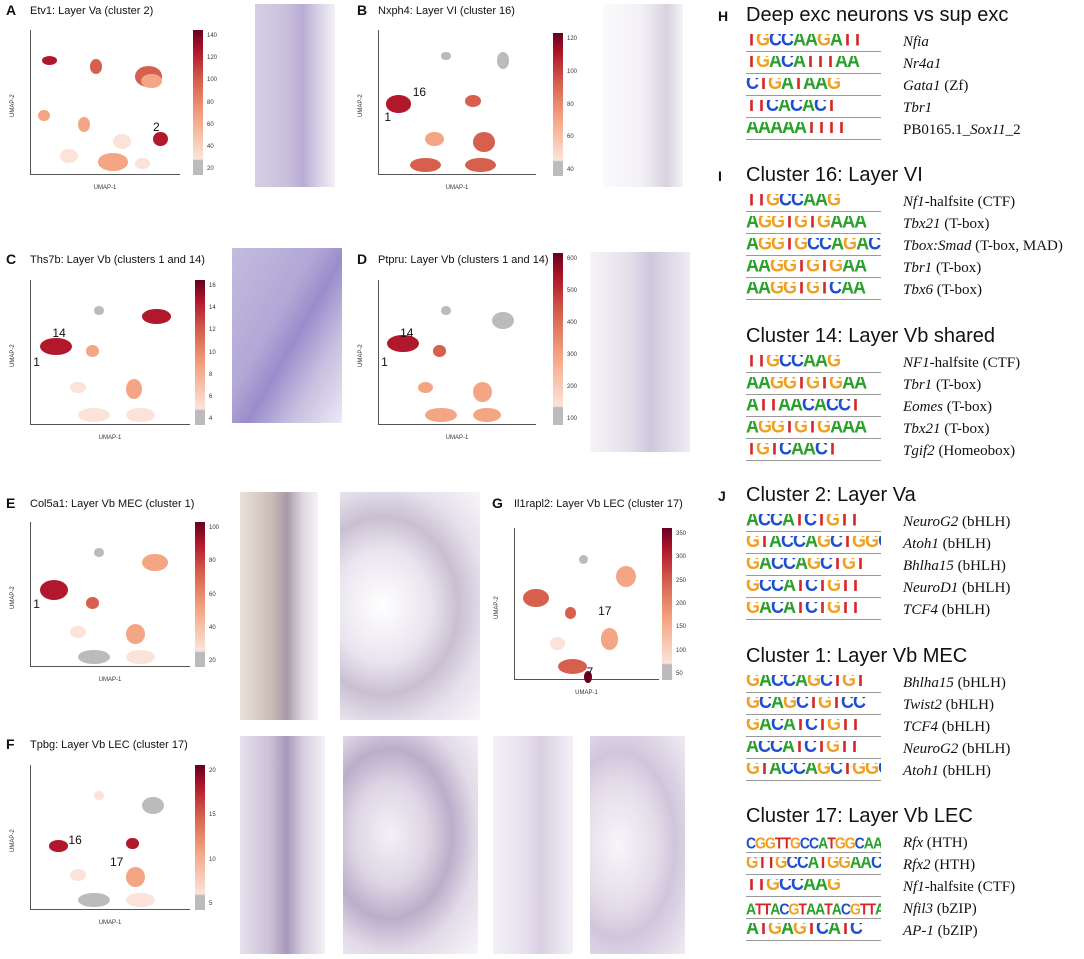 The image size is (1084, 959). What do you see at coordinates (198, 102) in the screenshot?
I see `colorbar-a` at bounding box center [198, 102].